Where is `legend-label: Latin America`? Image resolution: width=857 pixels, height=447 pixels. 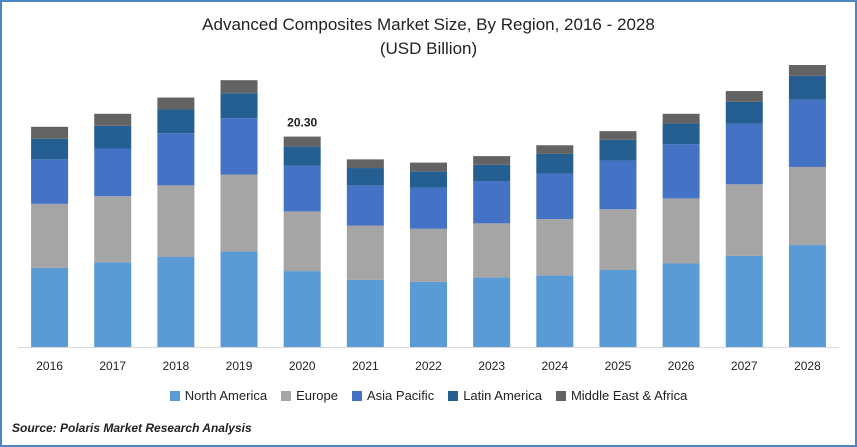 legend-label: Latin America is located at coordinates (502, 395).